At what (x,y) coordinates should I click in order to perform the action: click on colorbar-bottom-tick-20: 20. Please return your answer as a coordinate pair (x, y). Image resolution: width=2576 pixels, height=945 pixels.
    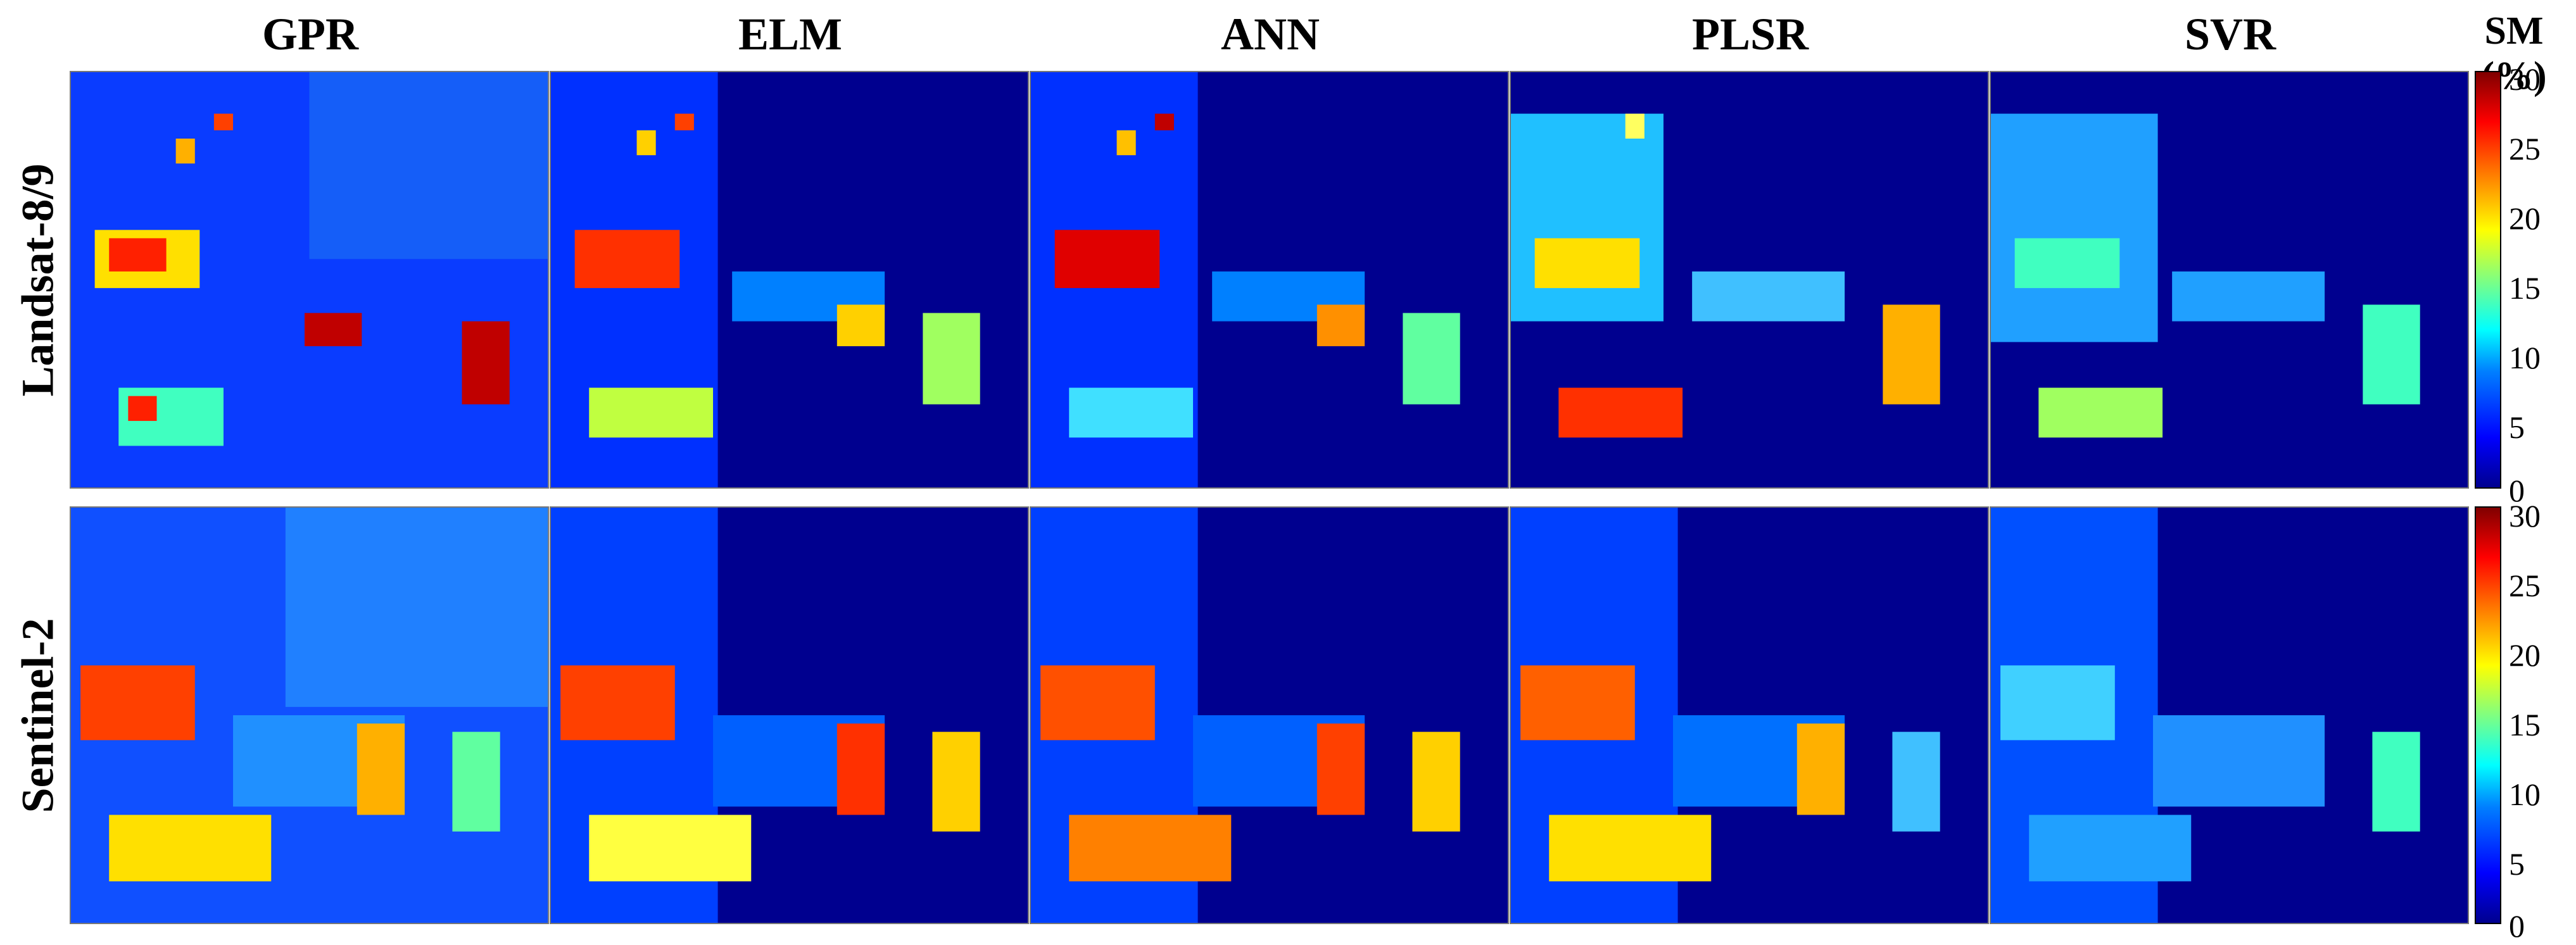
    Looking at the image, I should click on (2525, 655).